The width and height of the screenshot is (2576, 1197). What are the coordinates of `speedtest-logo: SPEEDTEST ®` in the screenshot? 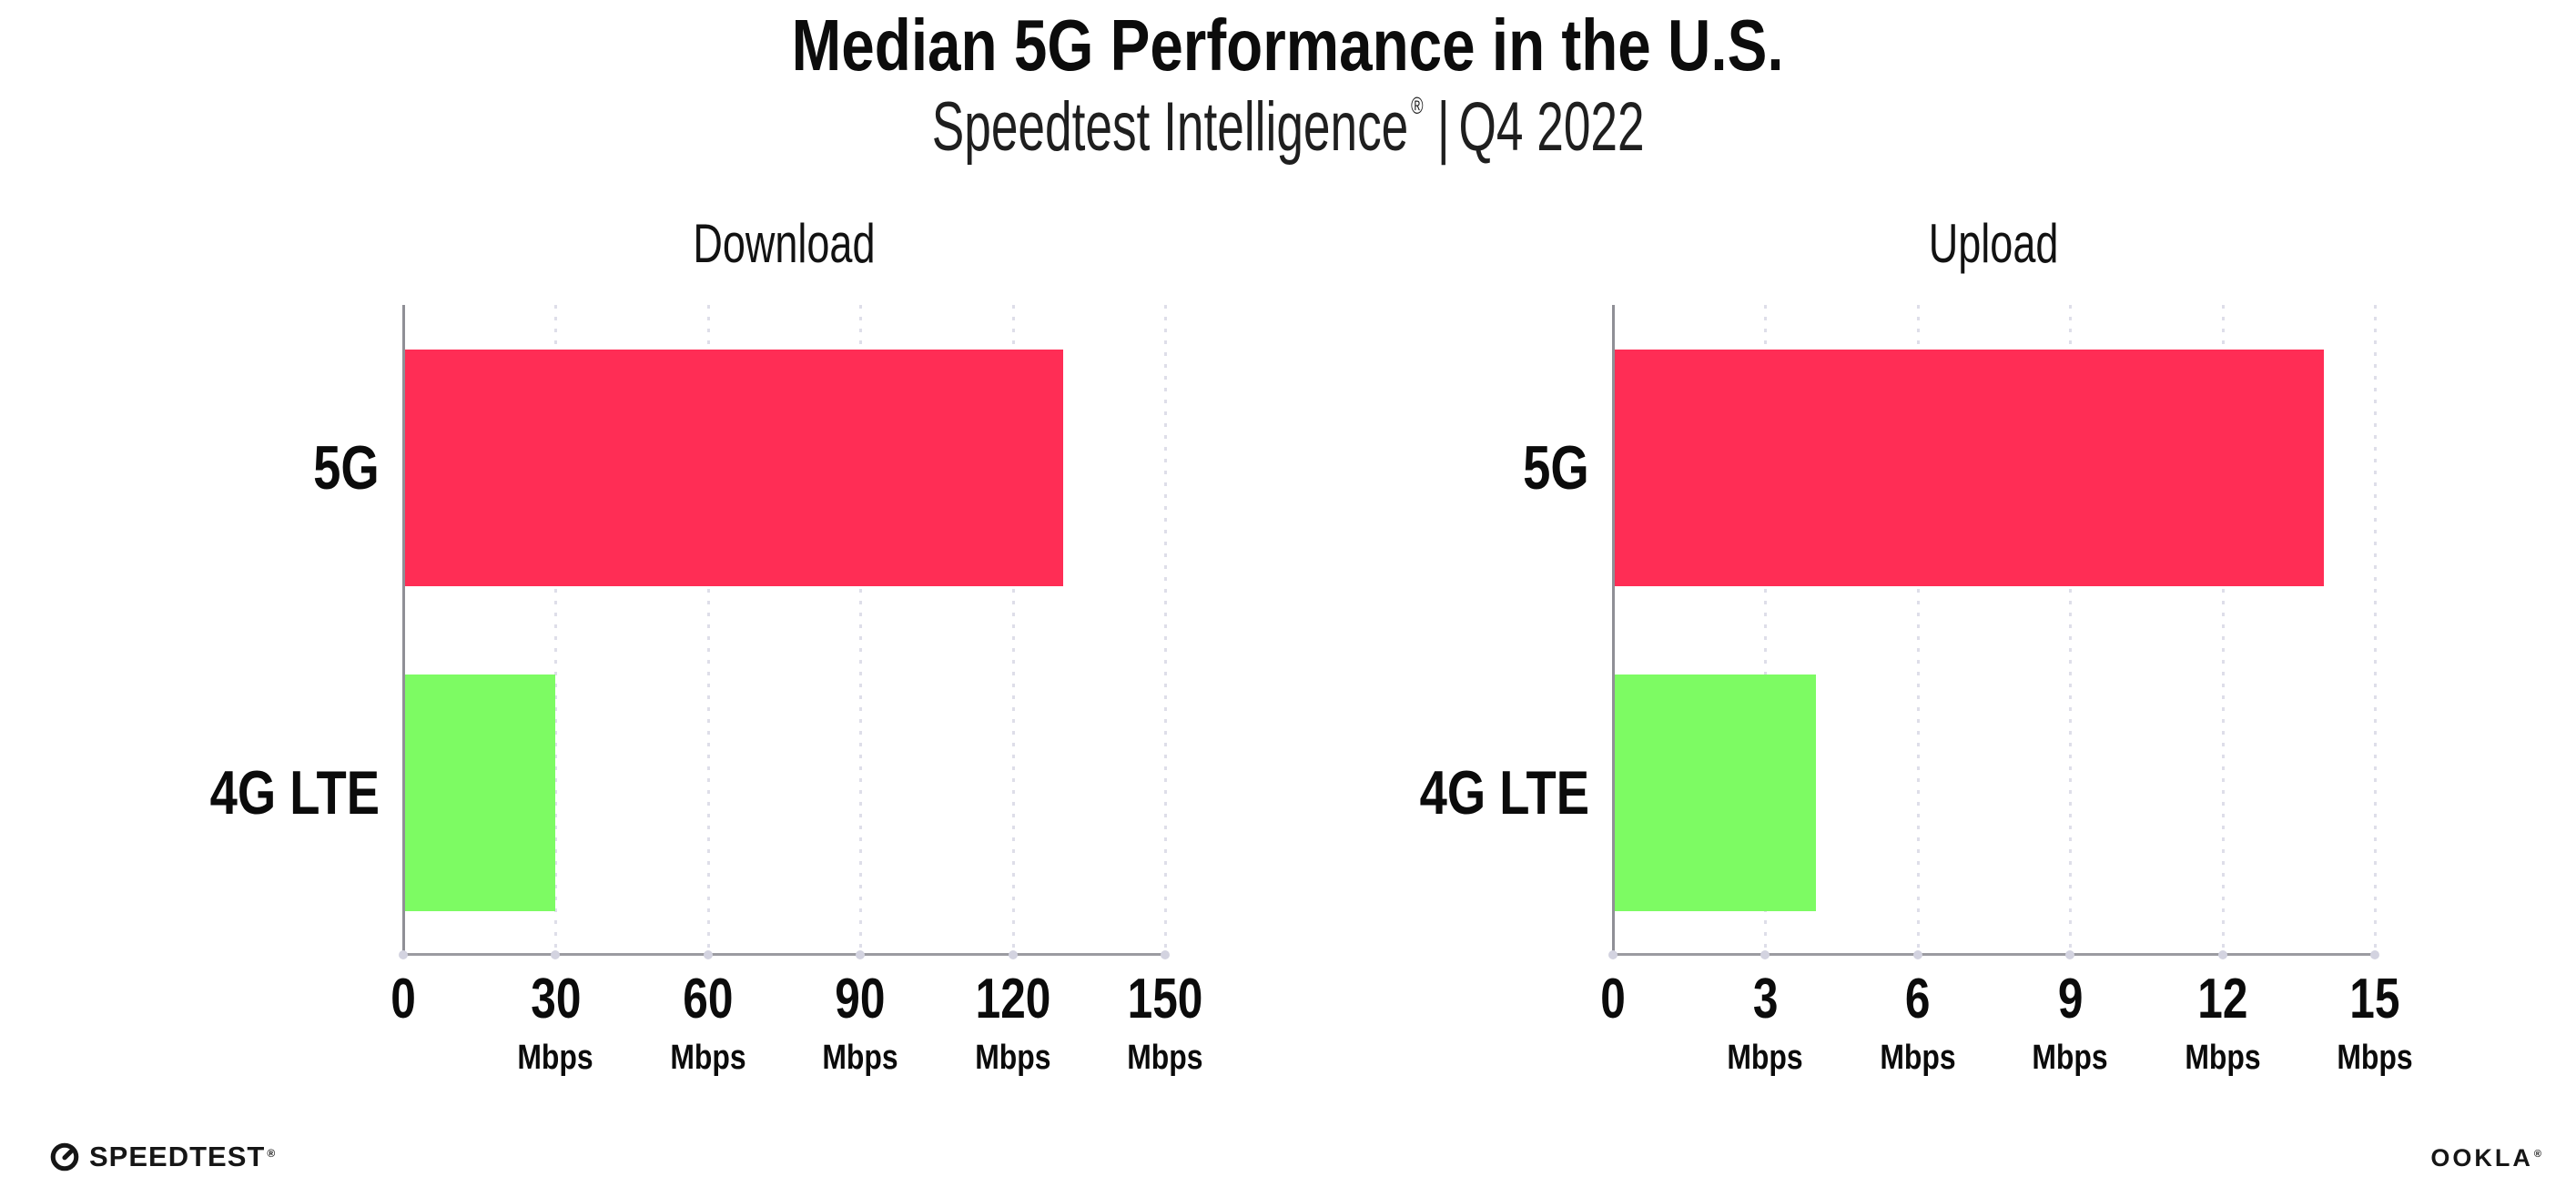 It's located at (162, 1157).